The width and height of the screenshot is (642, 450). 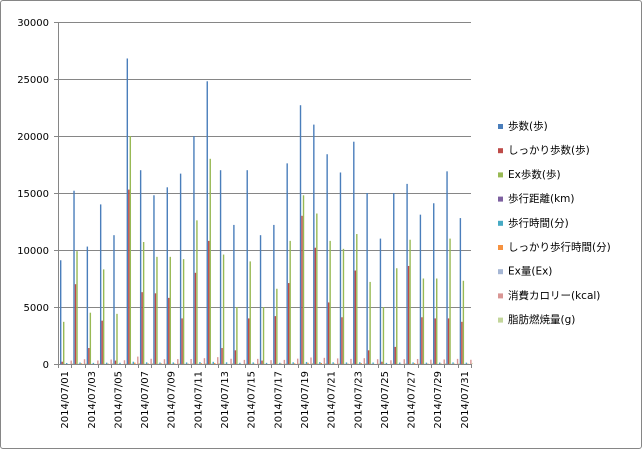 I want to click on legend-label-1: 歩数(歩), so click(x=528, y=126).